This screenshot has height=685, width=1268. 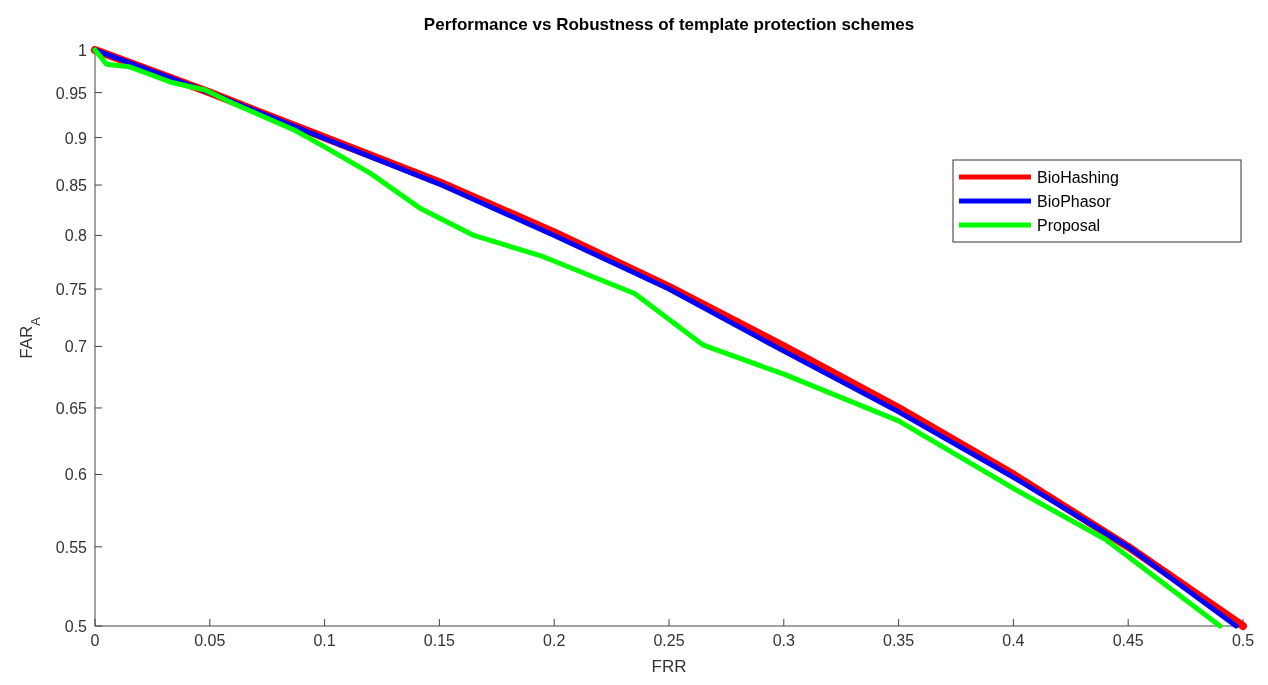 I want to click on y-tick-label: 0.65, so click(x=71, y=408).